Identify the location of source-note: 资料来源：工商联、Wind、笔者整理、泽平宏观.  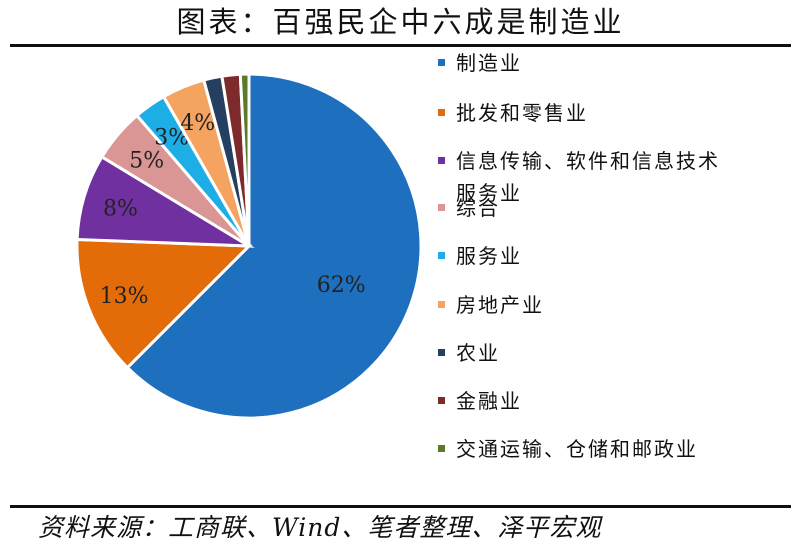
(320, 527).